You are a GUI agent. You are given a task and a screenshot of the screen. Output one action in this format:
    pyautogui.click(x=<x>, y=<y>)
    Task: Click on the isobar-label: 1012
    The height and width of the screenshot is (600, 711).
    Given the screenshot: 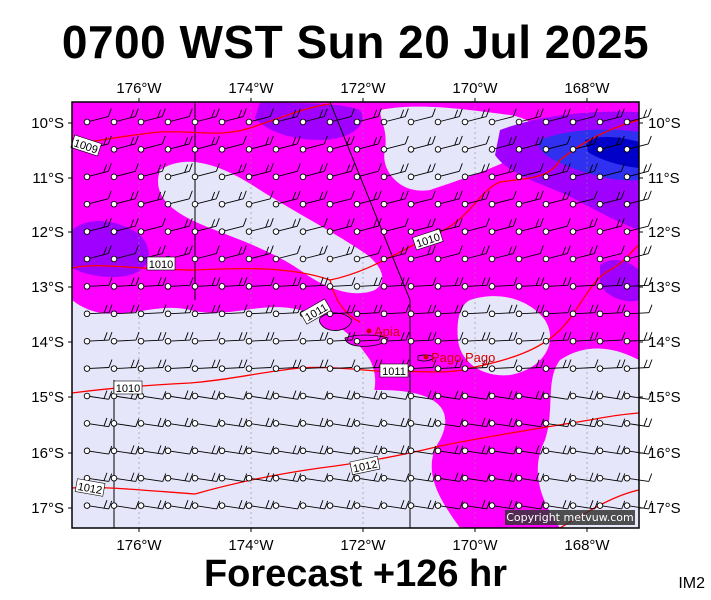 What is the action you would take?
    pyautogui.click(x=365, y=465)
    